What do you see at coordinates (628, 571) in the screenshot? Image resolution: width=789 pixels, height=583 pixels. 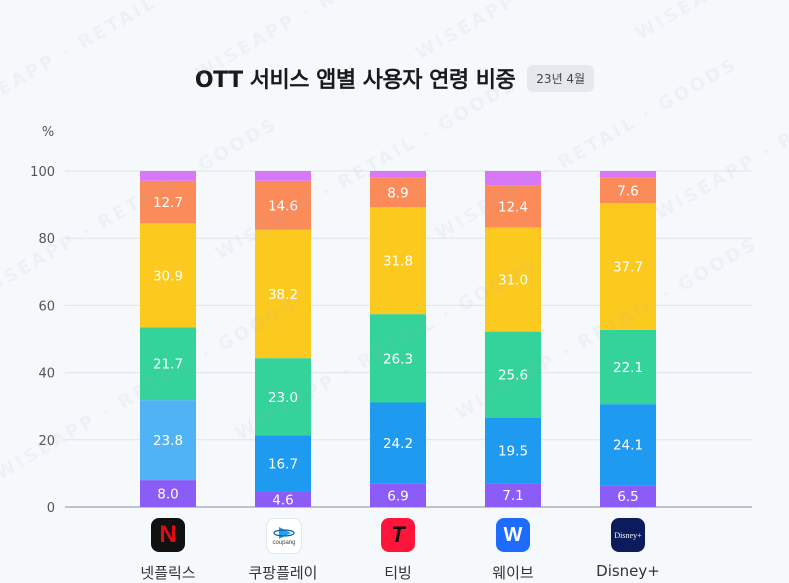 I see `app-label-disney-plus: Disney+` at bounding box center [628, 571].